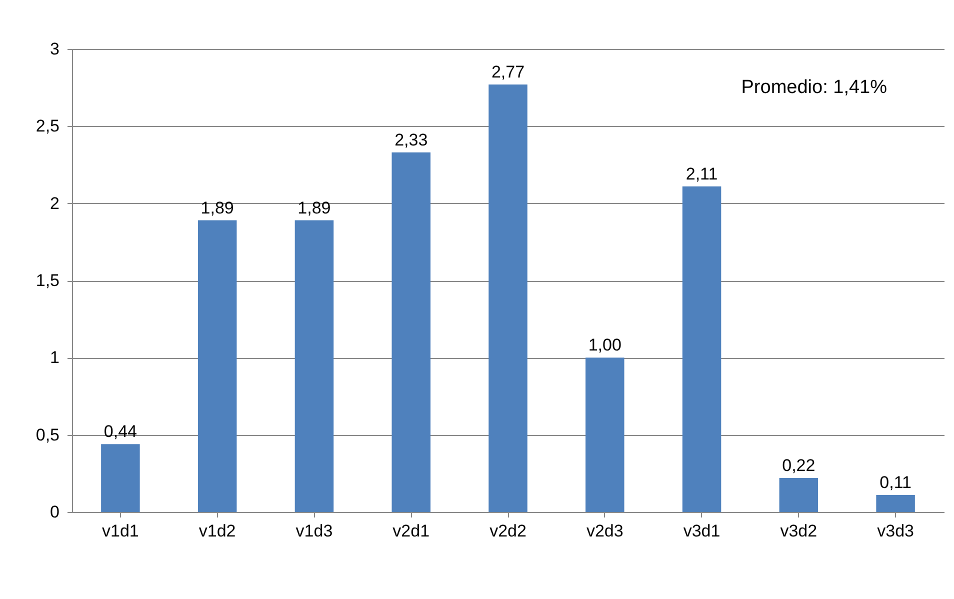 This screenshot has height=599, width=954. Describe the element at coordinates (508, 72) in the screenshot. I see `data-label: 2,77` at that location.